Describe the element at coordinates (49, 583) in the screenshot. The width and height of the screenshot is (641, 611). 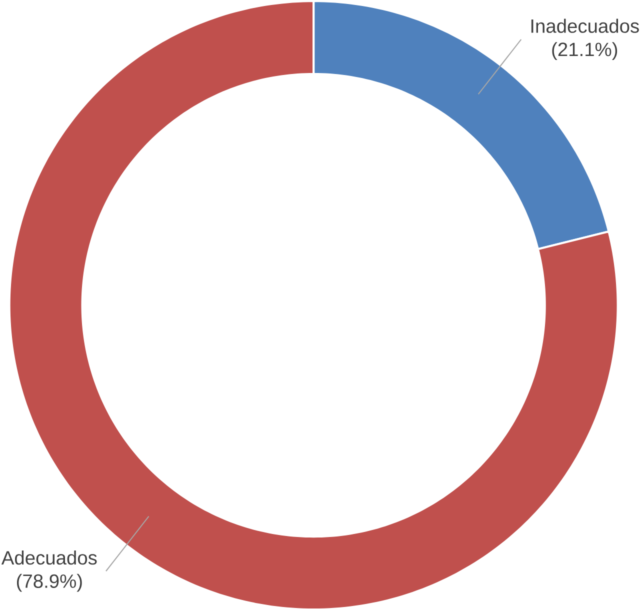
I see `data-label: (78.9%)` at that location.